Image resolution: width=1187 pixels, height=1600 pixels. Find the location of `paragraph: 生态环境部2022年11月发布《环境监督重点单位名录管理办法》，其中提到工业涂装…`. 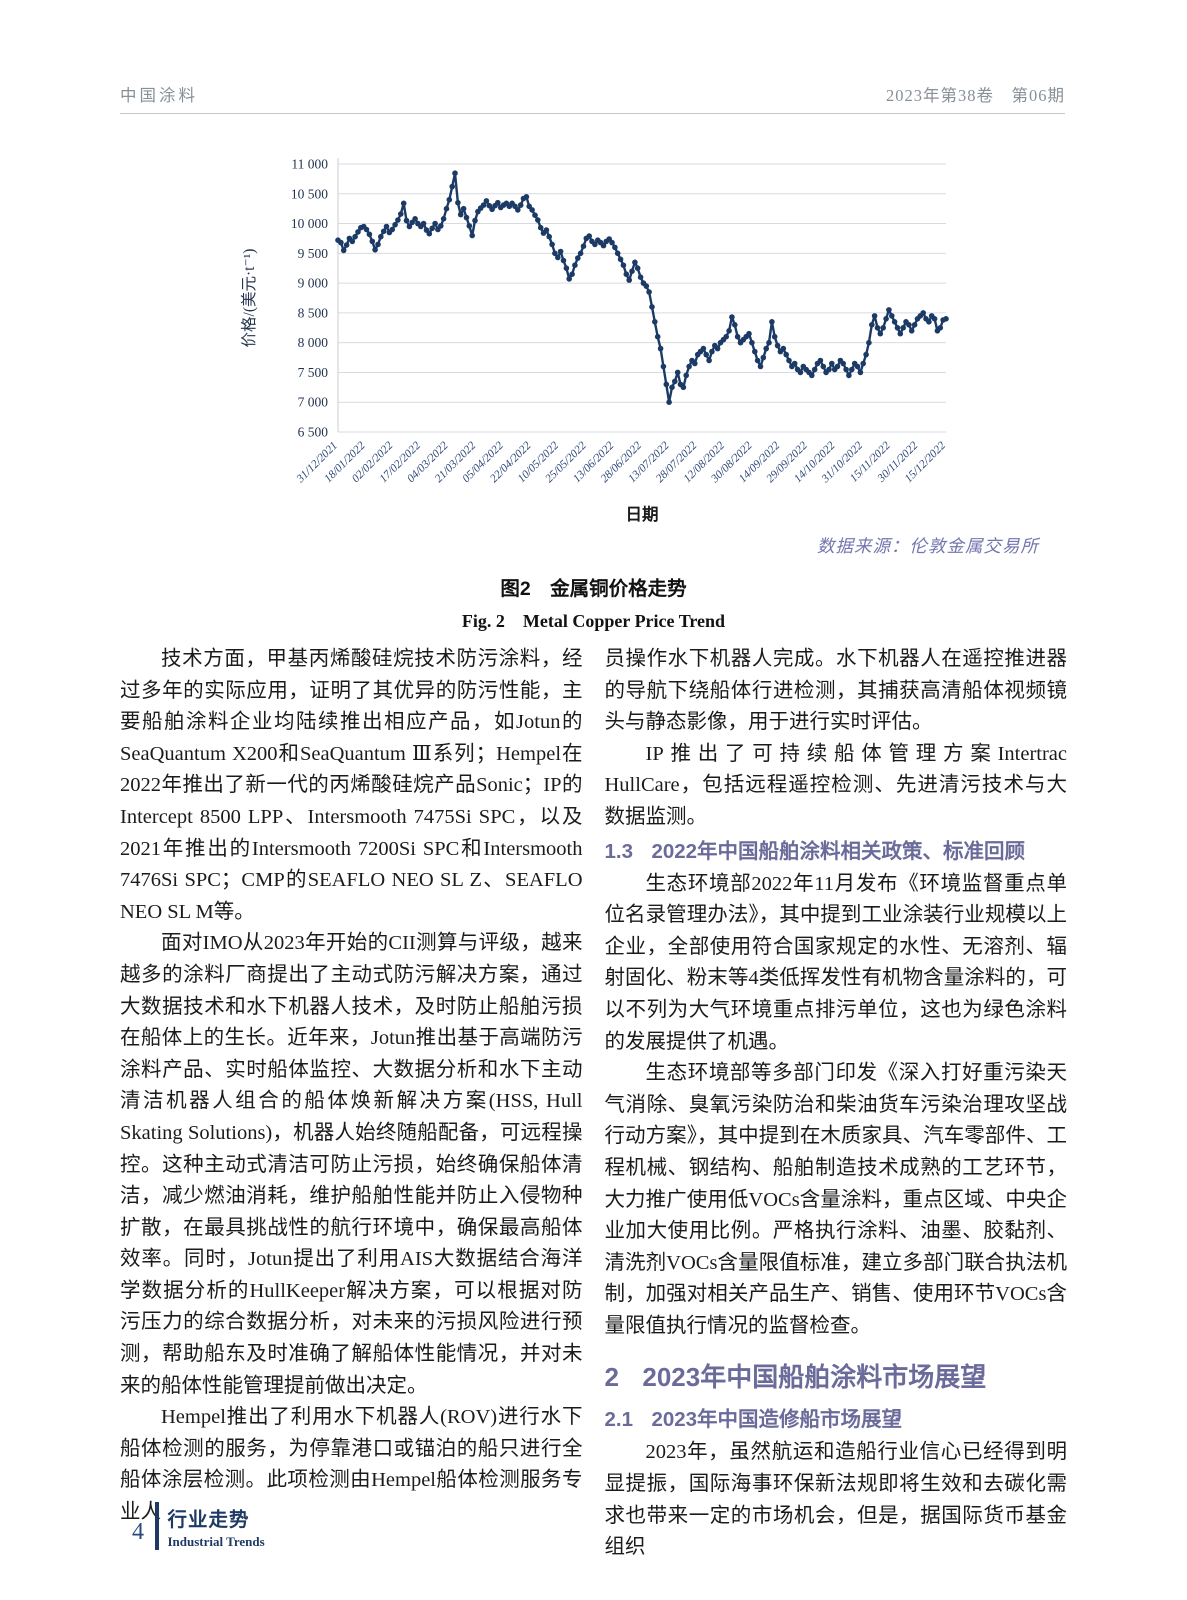

paragraph: 生态环境部2022年11月发布《环境监督重点单位名录管理办法》，其中提到工业涂装… is located at coordinates (836, 962).